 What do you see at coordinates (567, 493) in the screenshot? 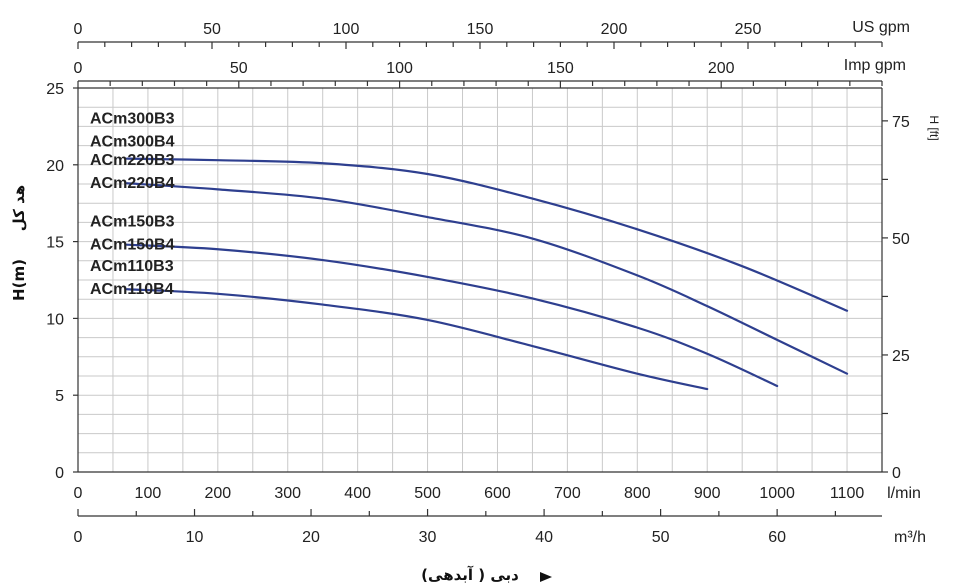
I see `x-tick-label: 700` at bounding box center [567, 493].